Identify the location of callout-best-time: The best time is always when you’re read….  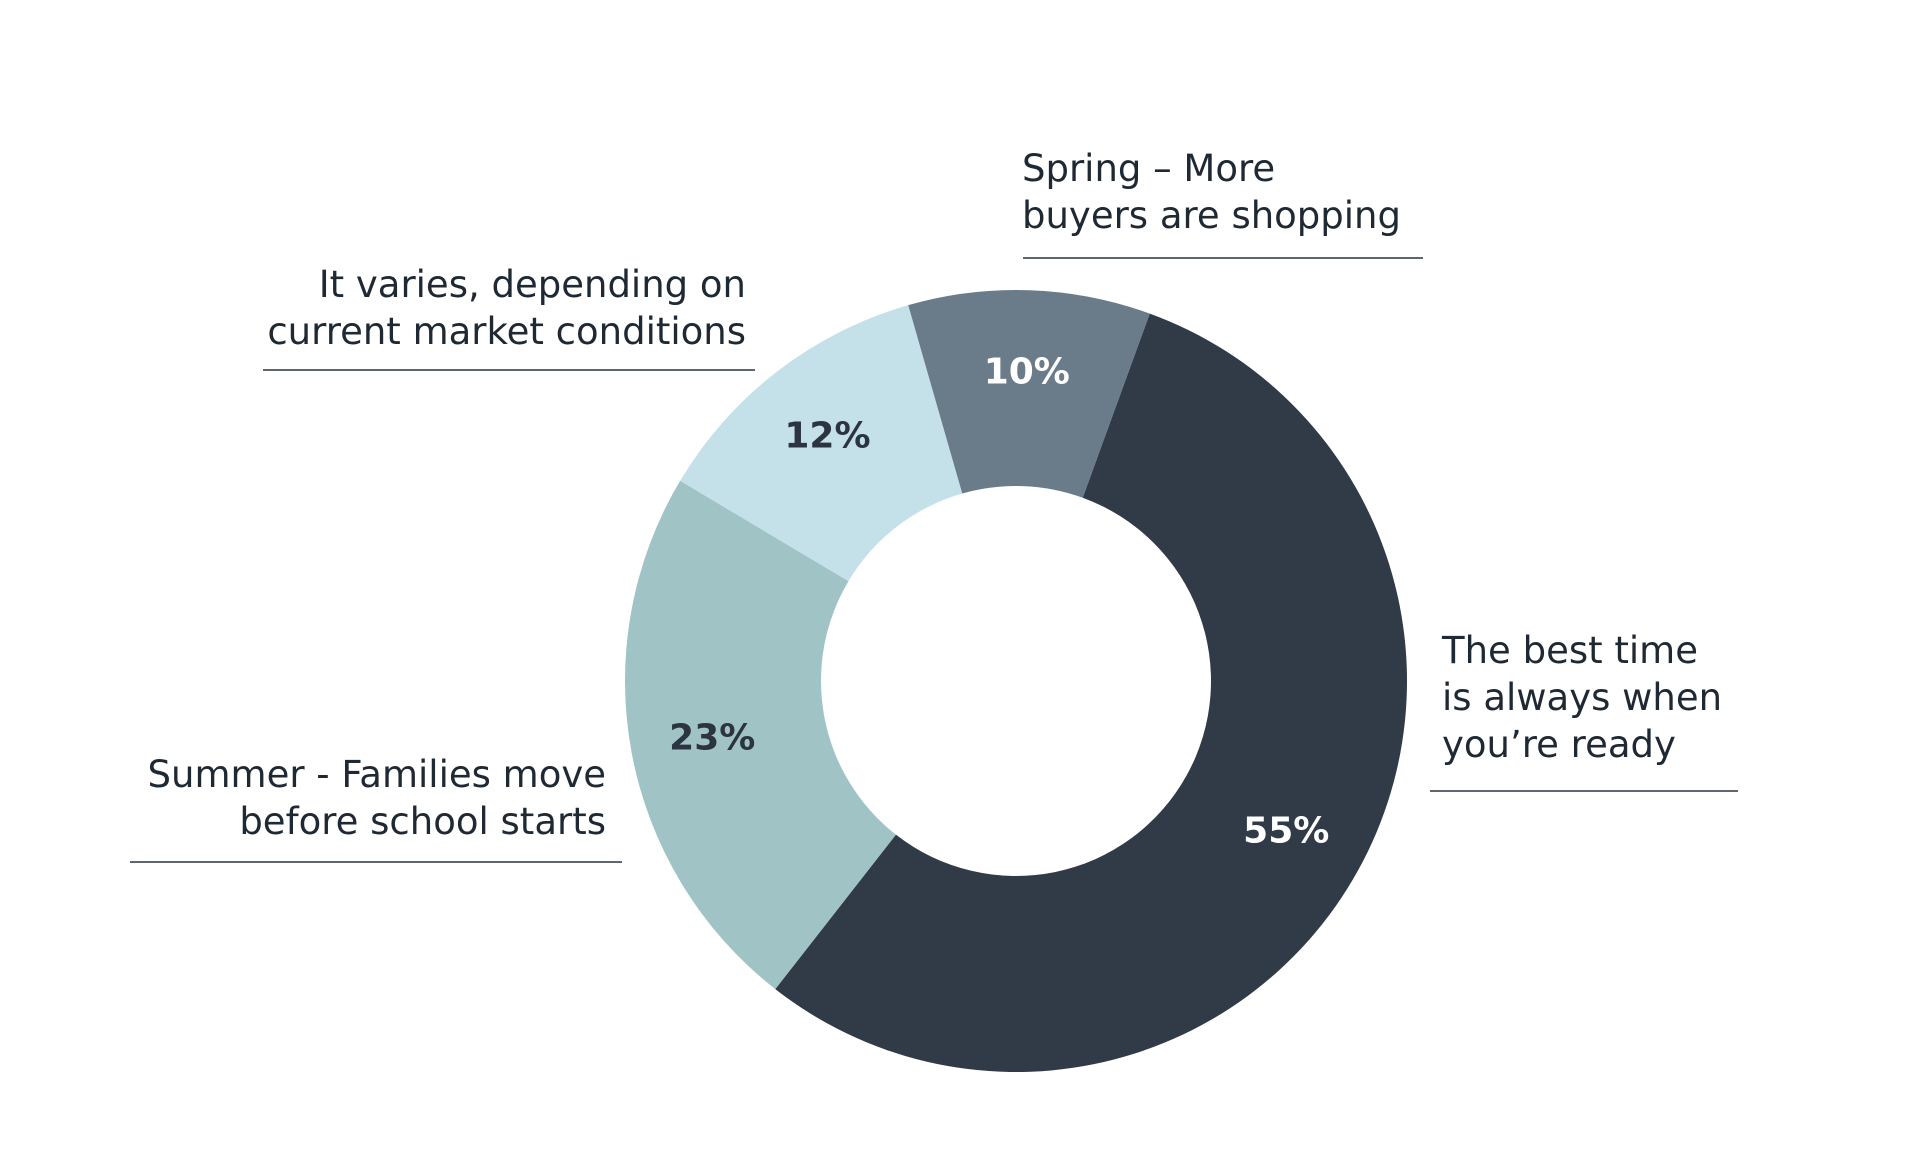
(1582, 697).